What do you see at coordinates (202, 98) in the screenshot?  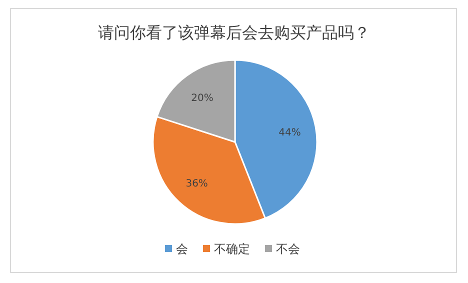 I see `data-label: 20%` at bounding box center [202, 98].